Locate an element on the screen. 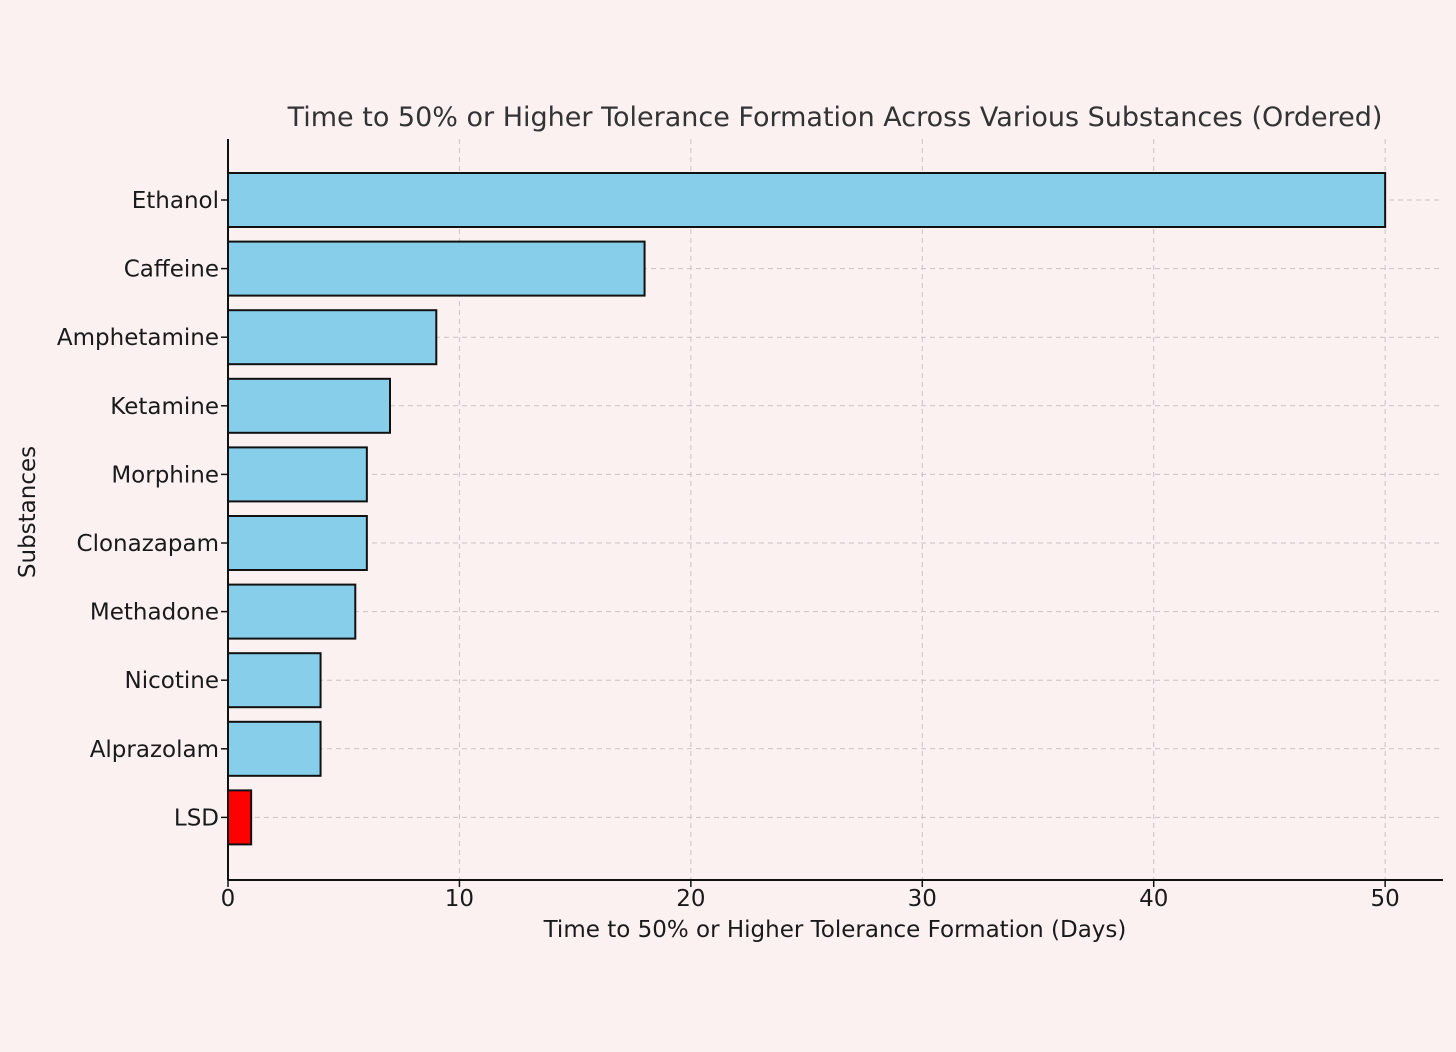 Image resolution: width=1456 pixels, height=1052 pixels. y-tick-label: Ethanol is located at coordinates (175, 201).